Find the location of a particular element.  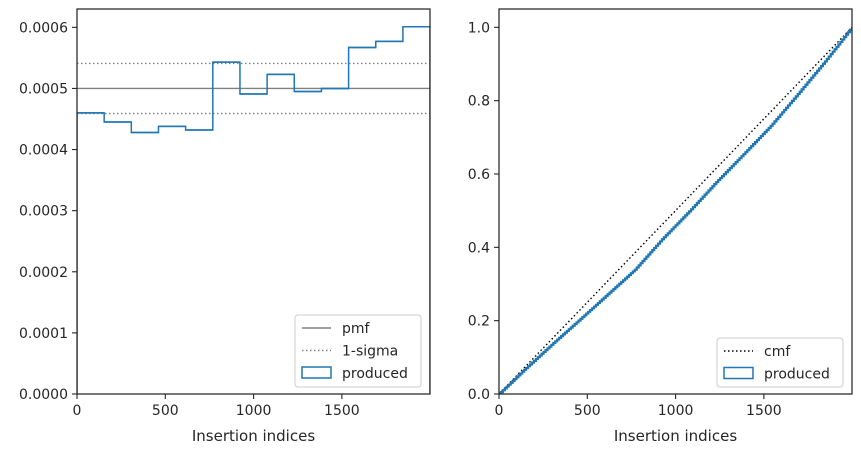

y-tick-label: 0.6 is located at coordinates (479, 175).